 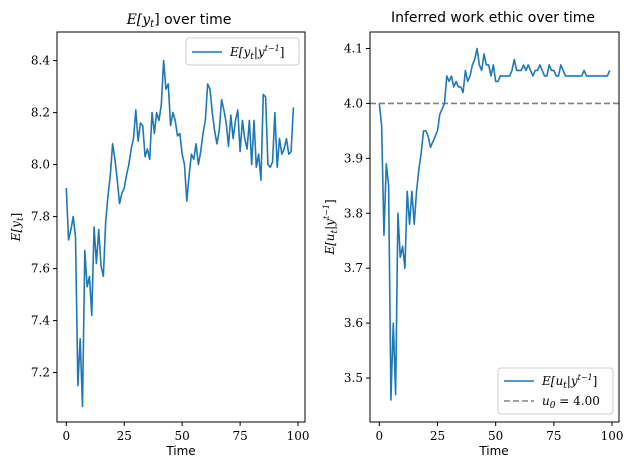 I want to click on left-x-tick-label: 75, so click(x=239, y=436).